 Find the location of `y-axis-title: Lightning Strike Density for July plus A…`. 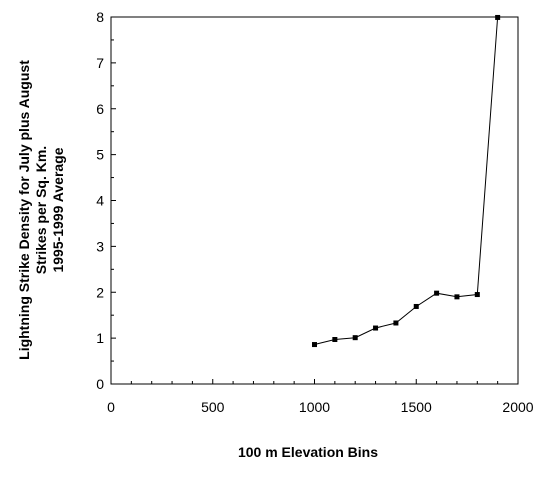

y-axis-title: Lightning Strike Density for July plus A… is located at coordinates (41, 210).